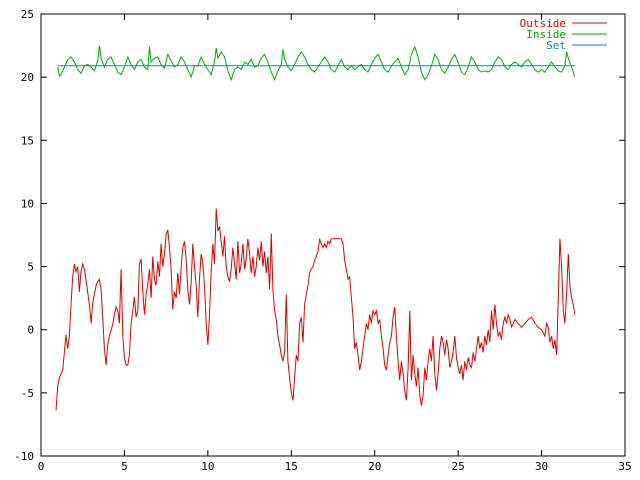 This screenshot has height=480, width=640. Describe the element at coordinates (291, 466) in the screenshot. I see `x-tick-label: 15` at that location.